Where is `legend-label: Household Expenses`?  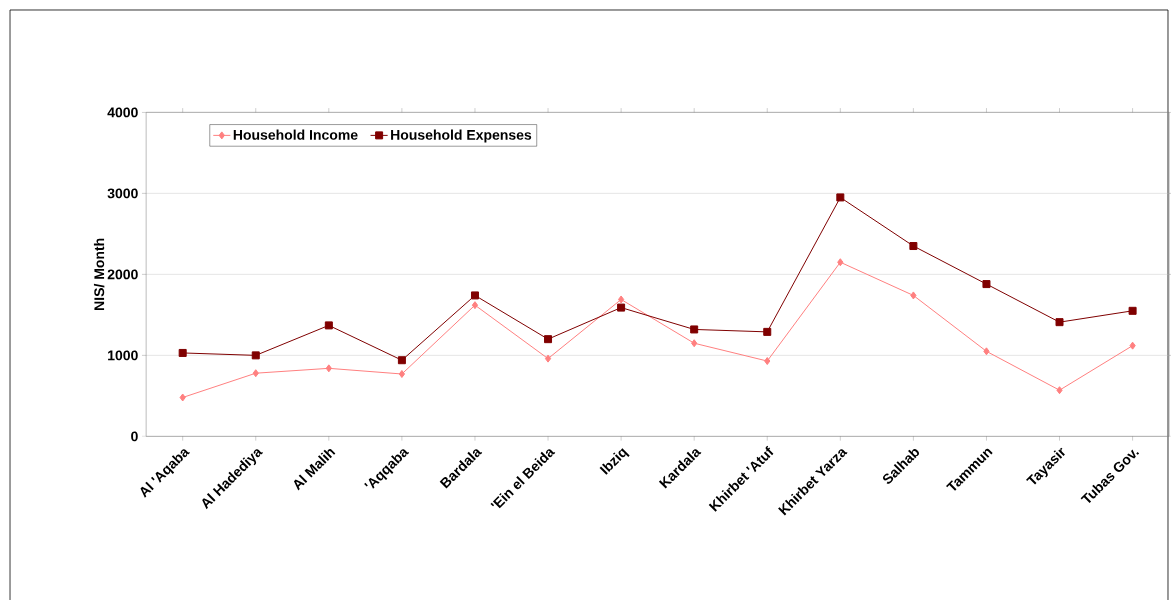
legend-label: Household Expenses is located at coordinates (461, 136).